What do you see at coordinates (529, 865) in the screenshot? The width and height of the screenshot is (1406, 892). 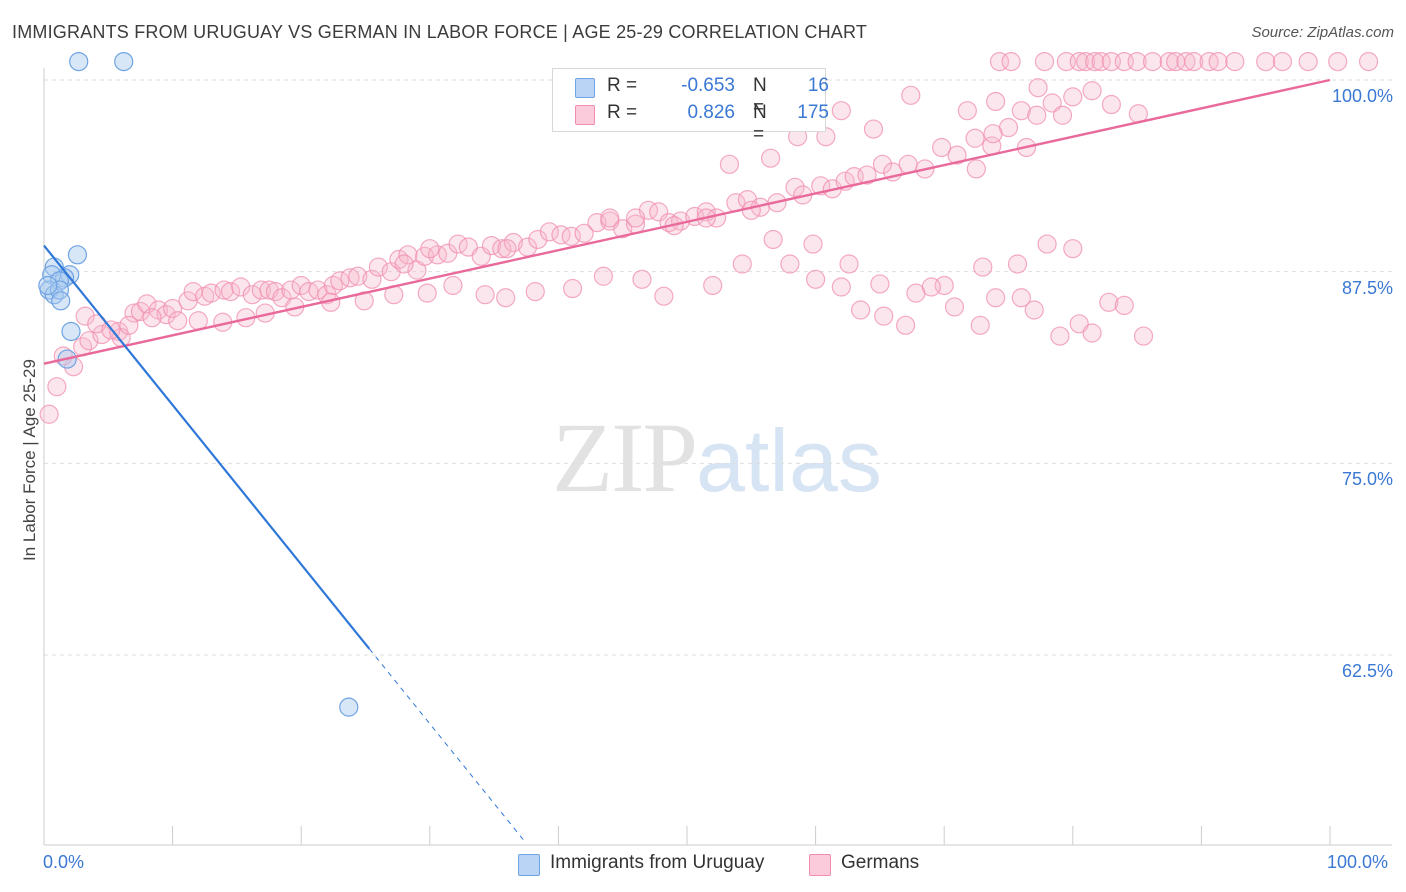 I see `bottom-legend-swatch-uruguay` at bounding box center [529, 865].